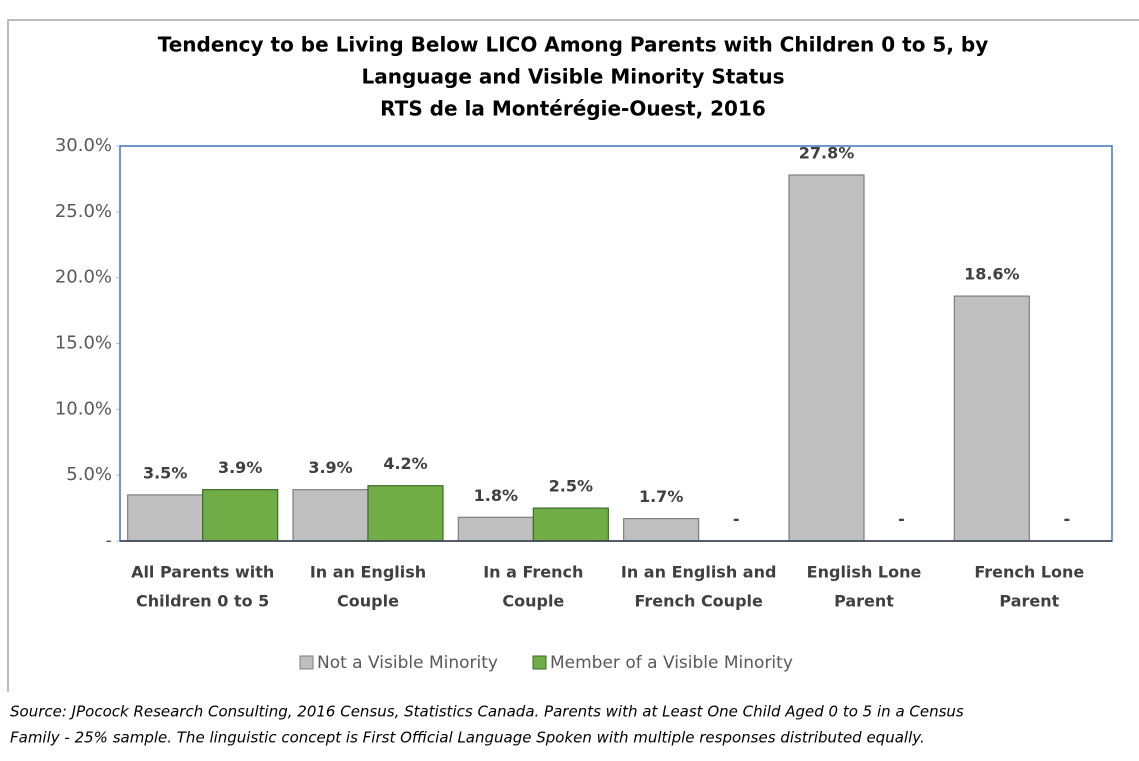  What do you see at coordinates (572, 77) in the screenshot?
I see `chart-title: Language and Visible Minority Status` at bounding box center [572, 77].